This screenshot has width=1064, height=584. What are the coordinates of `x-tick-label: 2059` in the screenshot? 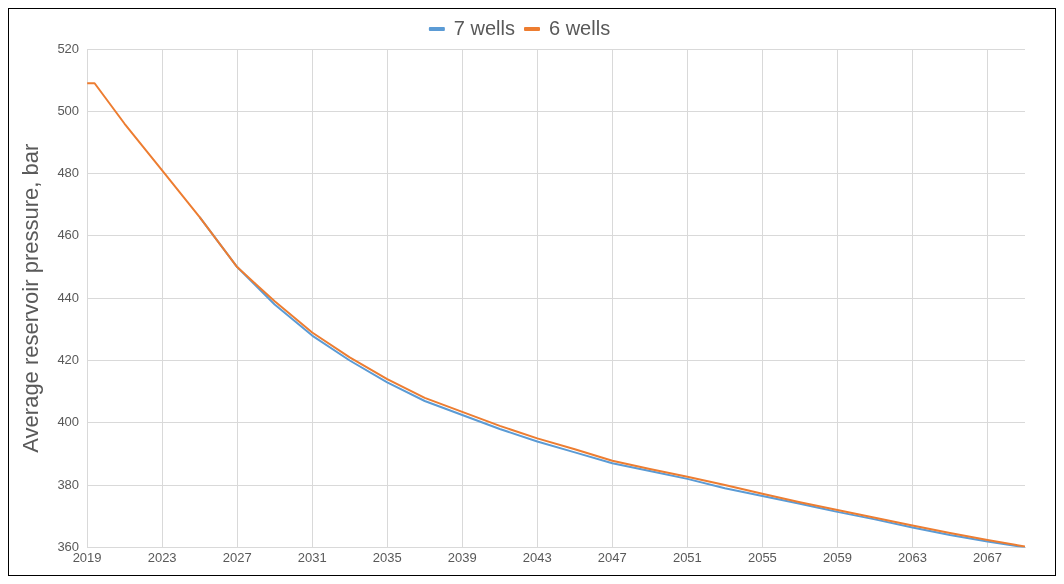 It's located at (837, 557).